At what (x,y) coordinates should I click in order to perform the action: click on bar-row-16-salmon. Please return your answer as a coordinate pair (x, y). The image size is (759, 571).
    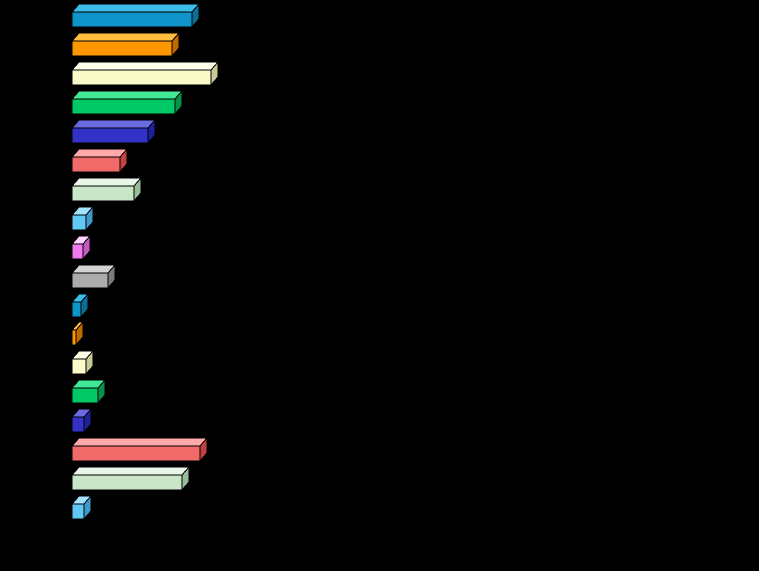
    Looking at the image, I should click on (139, 449).